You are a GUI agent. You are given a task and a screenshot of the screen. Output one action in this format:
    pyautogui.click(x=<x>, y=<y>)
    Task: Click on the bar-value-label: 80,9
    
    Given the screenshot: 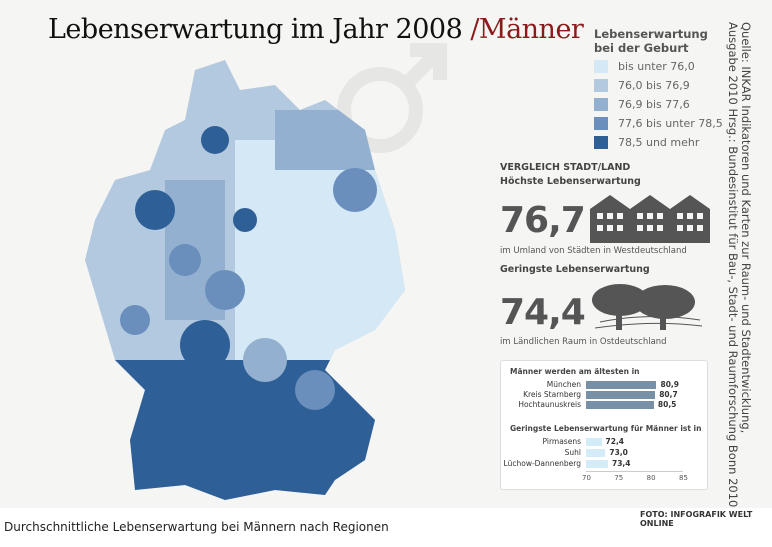 What is the action you would take?
    pyautogui.click(x=669, y=384)
    